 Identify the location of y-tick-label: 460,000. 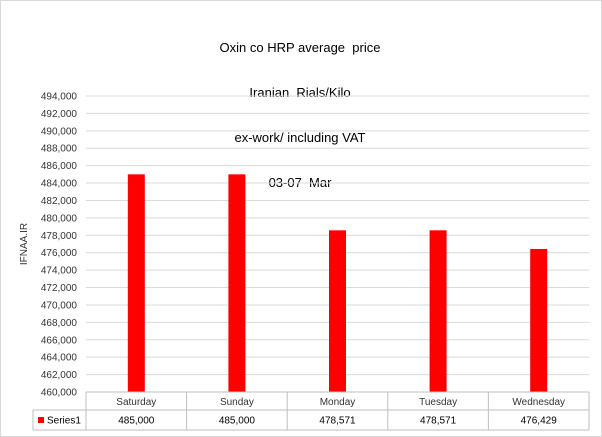
(59, 393).